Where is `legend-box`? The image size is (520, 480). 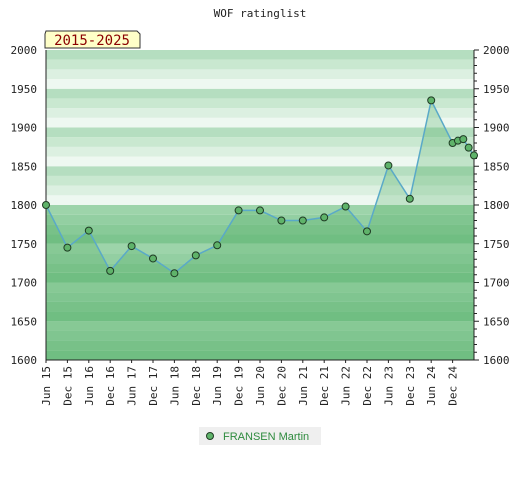 legend-box is located at coordinates (260, 436).